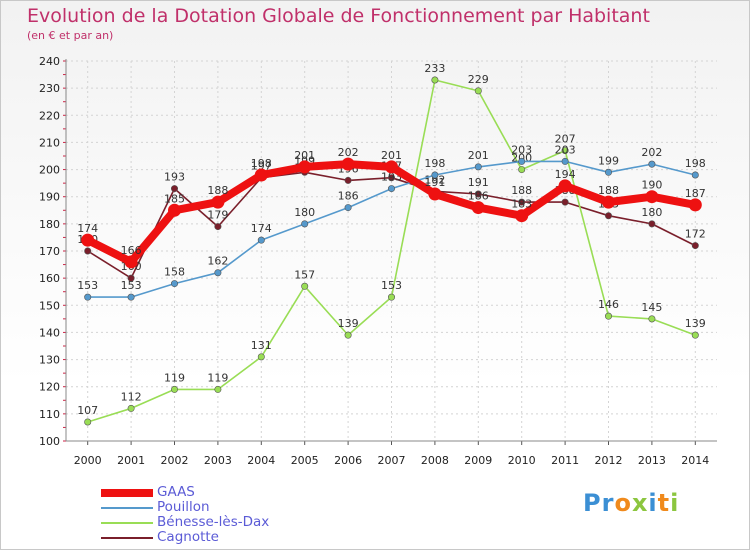 The width and height of the screenshot is (750, 550). Describe the element at coordinates (70, 35) in the screenshot. I see `chart-subtitle: (en € et par an)` at that location.